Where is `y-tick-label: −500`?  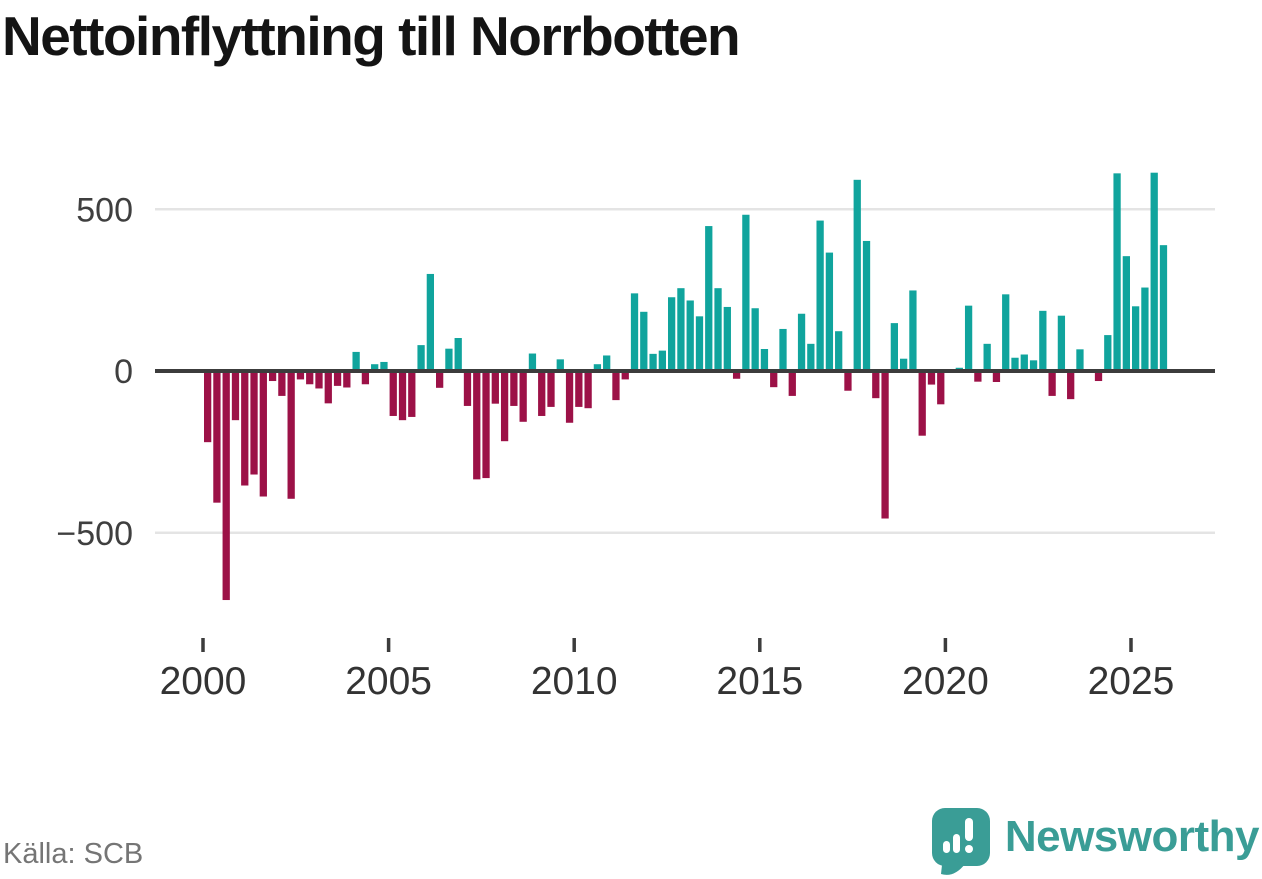
y-tick-label: −500 is located at coordinates (94, 534).